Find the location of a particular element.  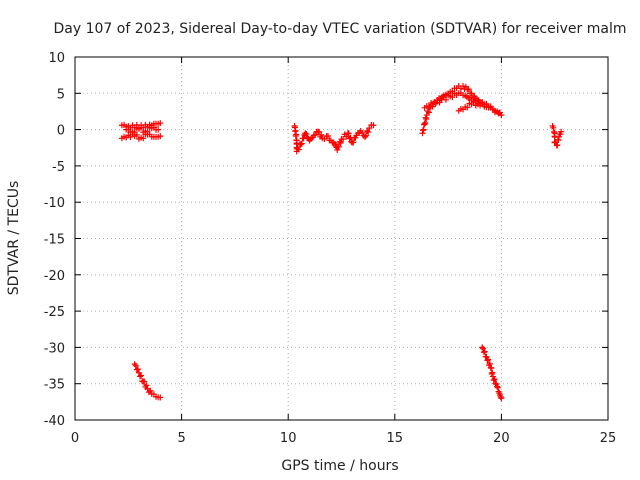

y-tick-label: -35 is located at coordinates (54, 385).